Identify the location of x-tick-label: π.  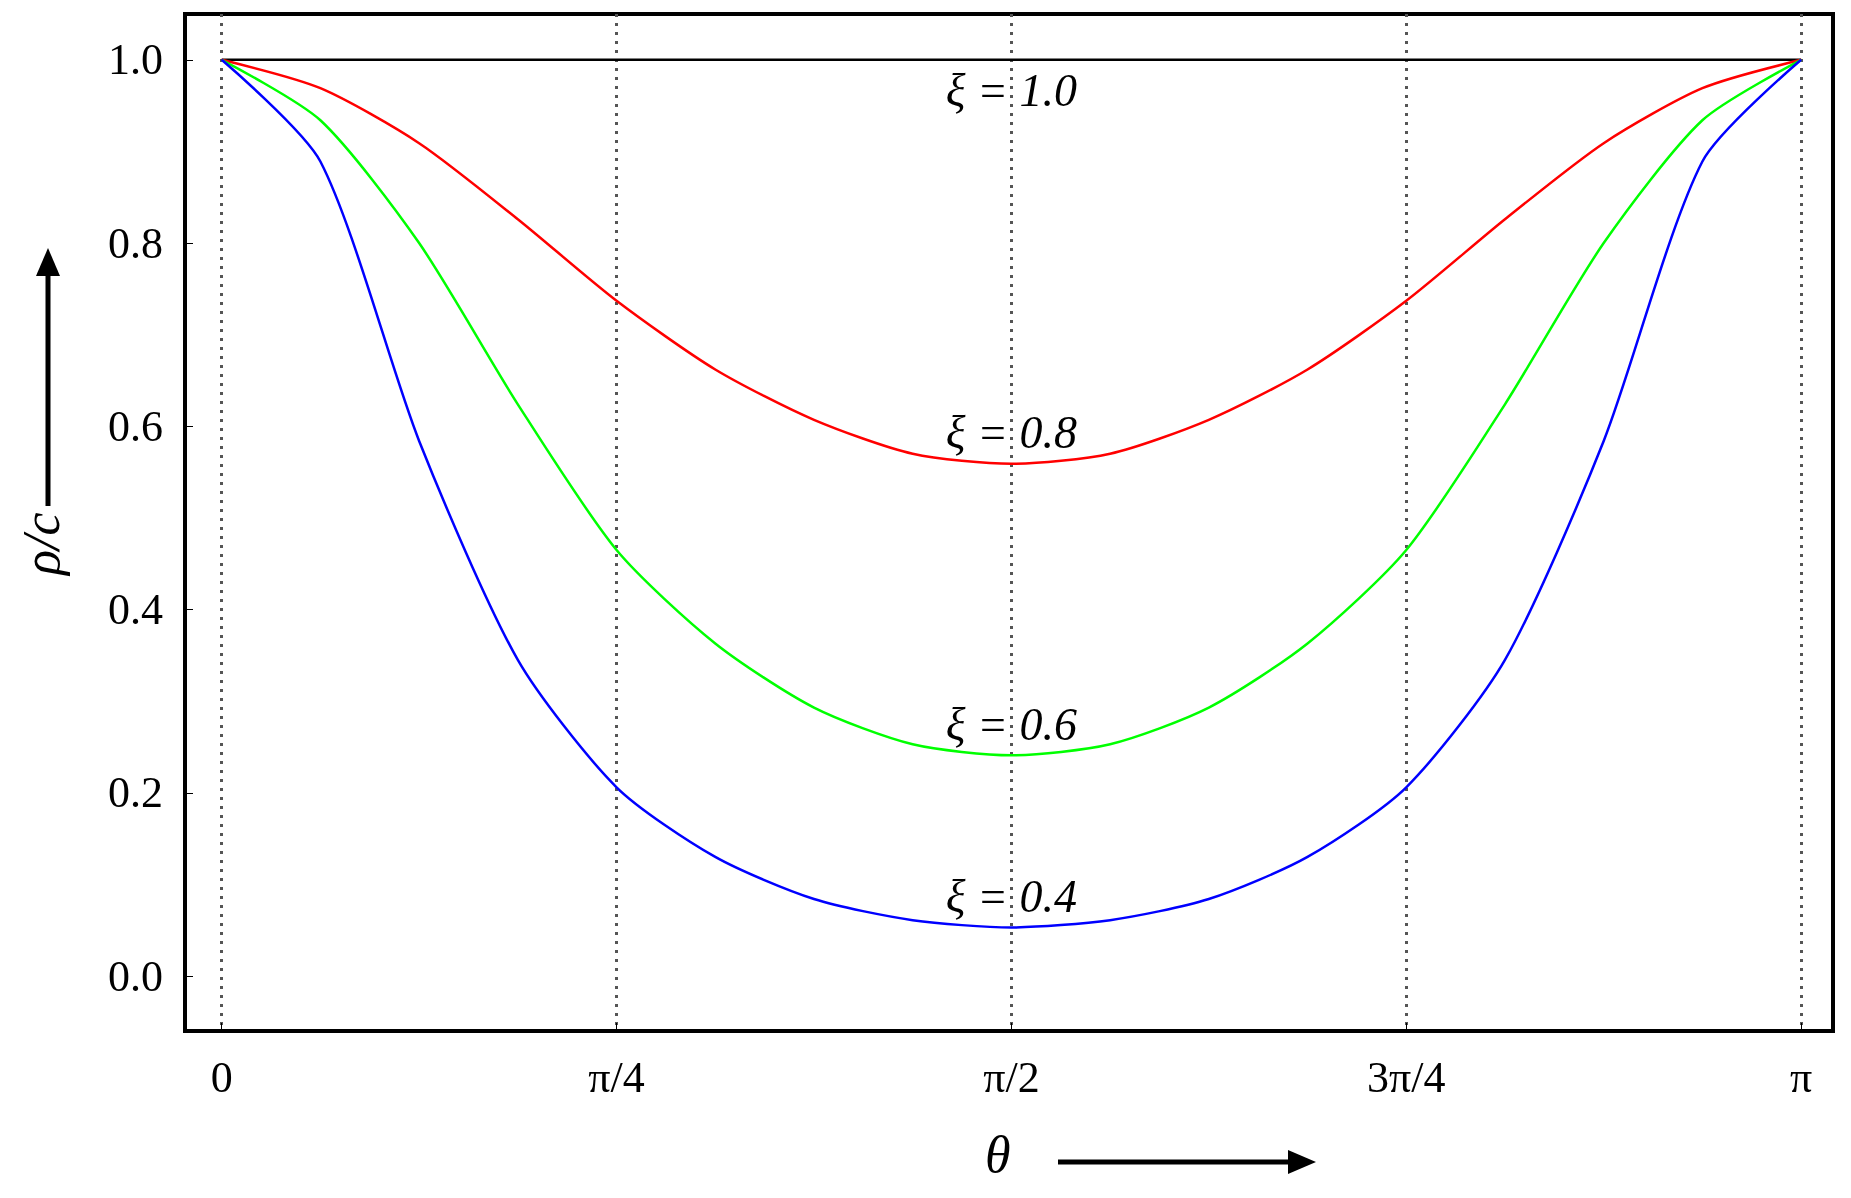
(1801, 1077).